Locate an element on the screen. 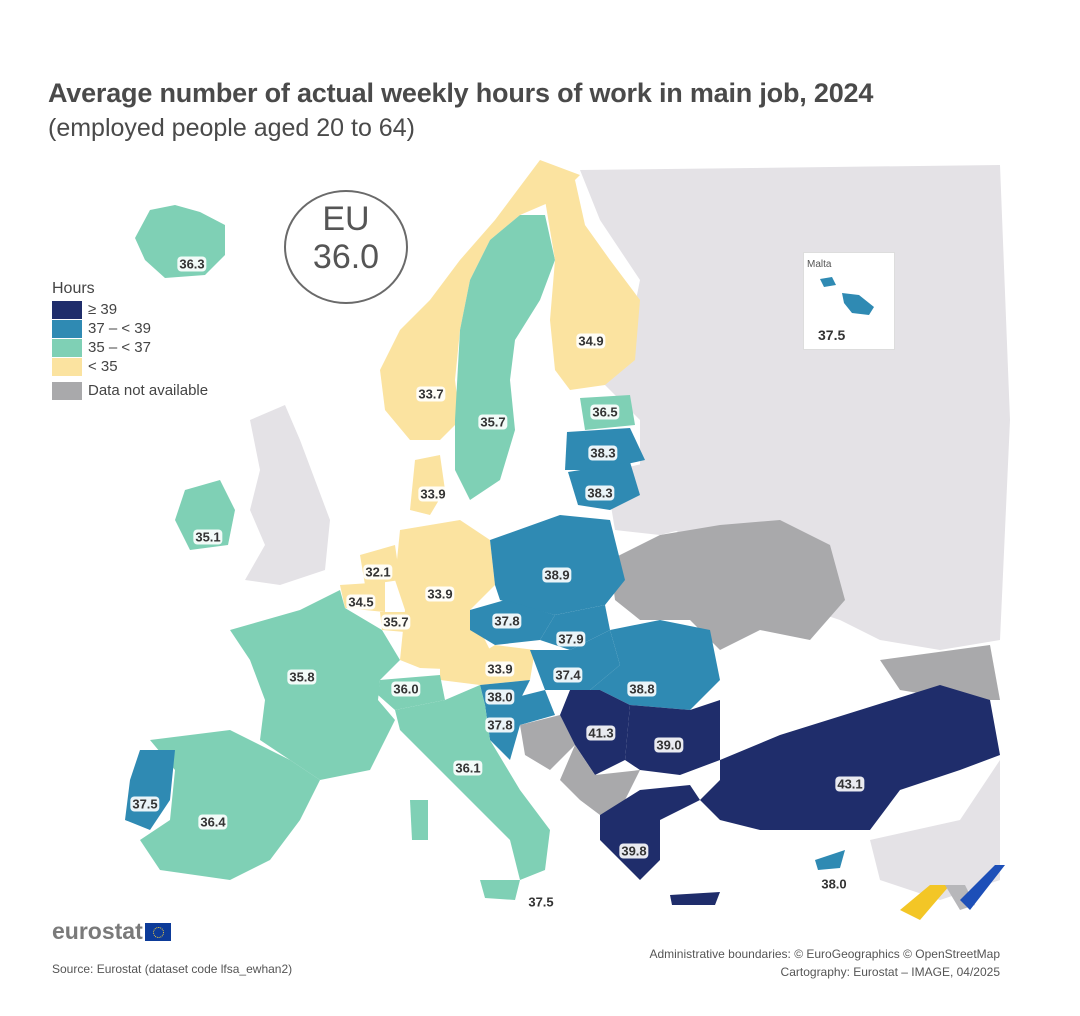 This screenshot has height=1016, width=1080. value-label-denmark: 33.9 is located at coordinates (433, 494).